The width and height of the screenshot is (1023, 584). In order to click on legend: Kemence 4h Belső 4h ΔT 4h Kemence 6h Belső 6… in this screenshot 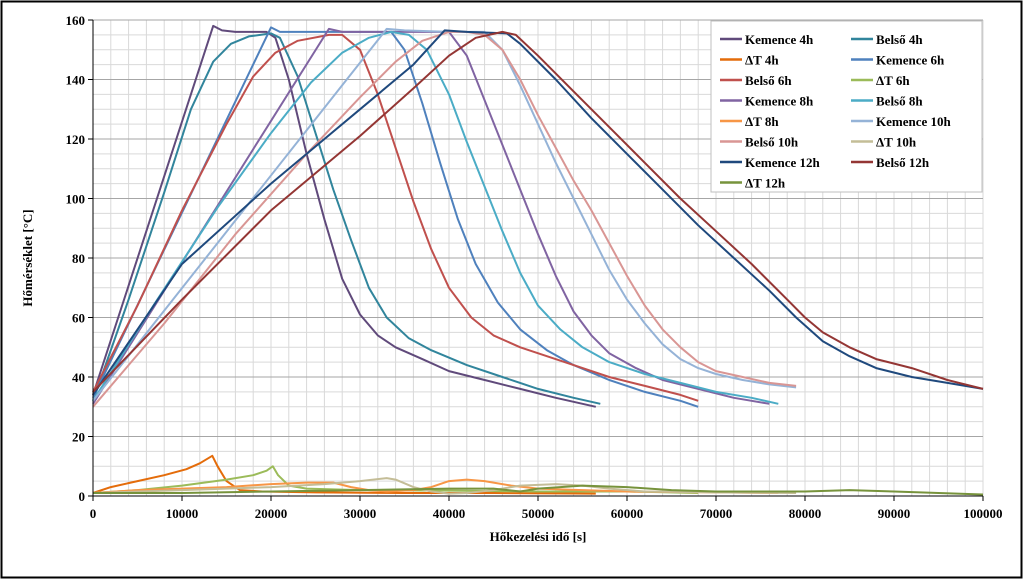, I will do `click(846, 106)`.